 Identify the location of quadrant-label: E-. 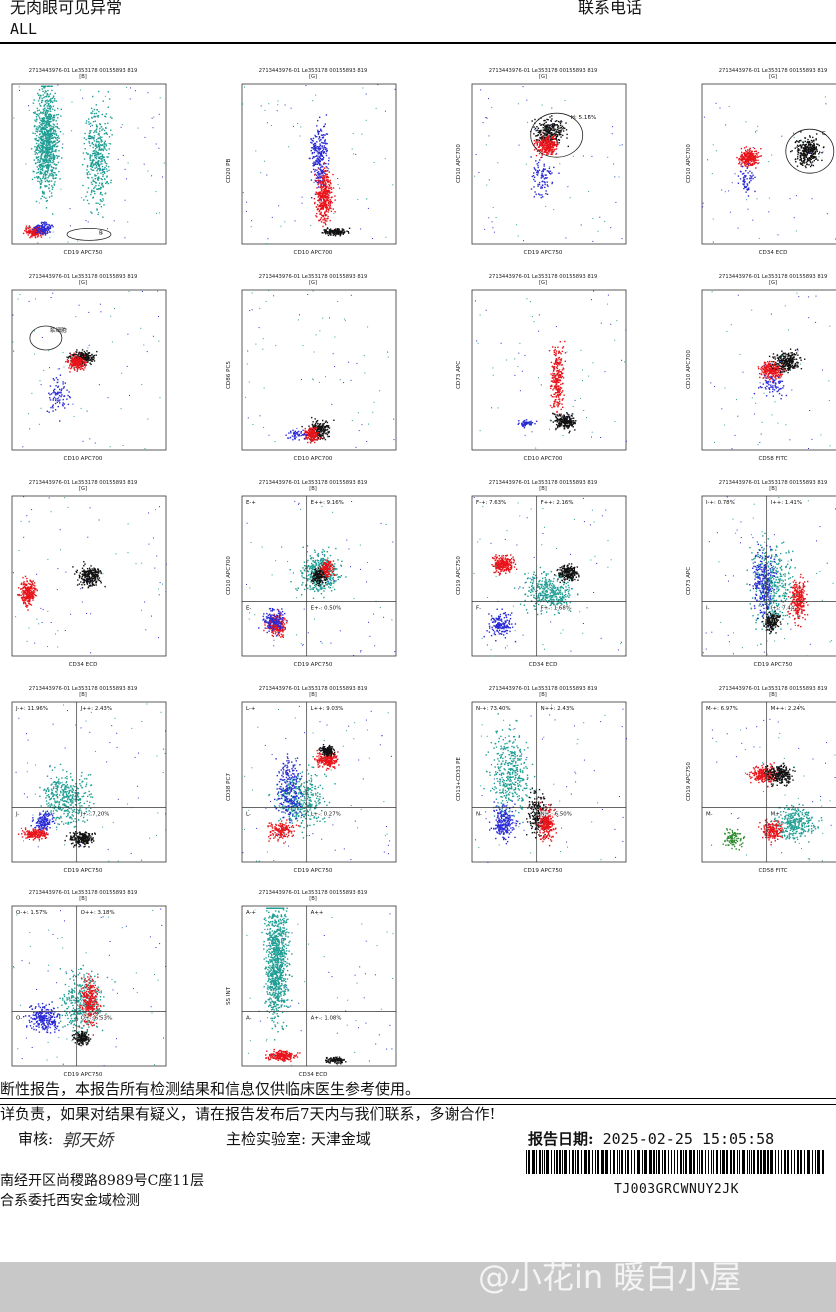
(248, 609).